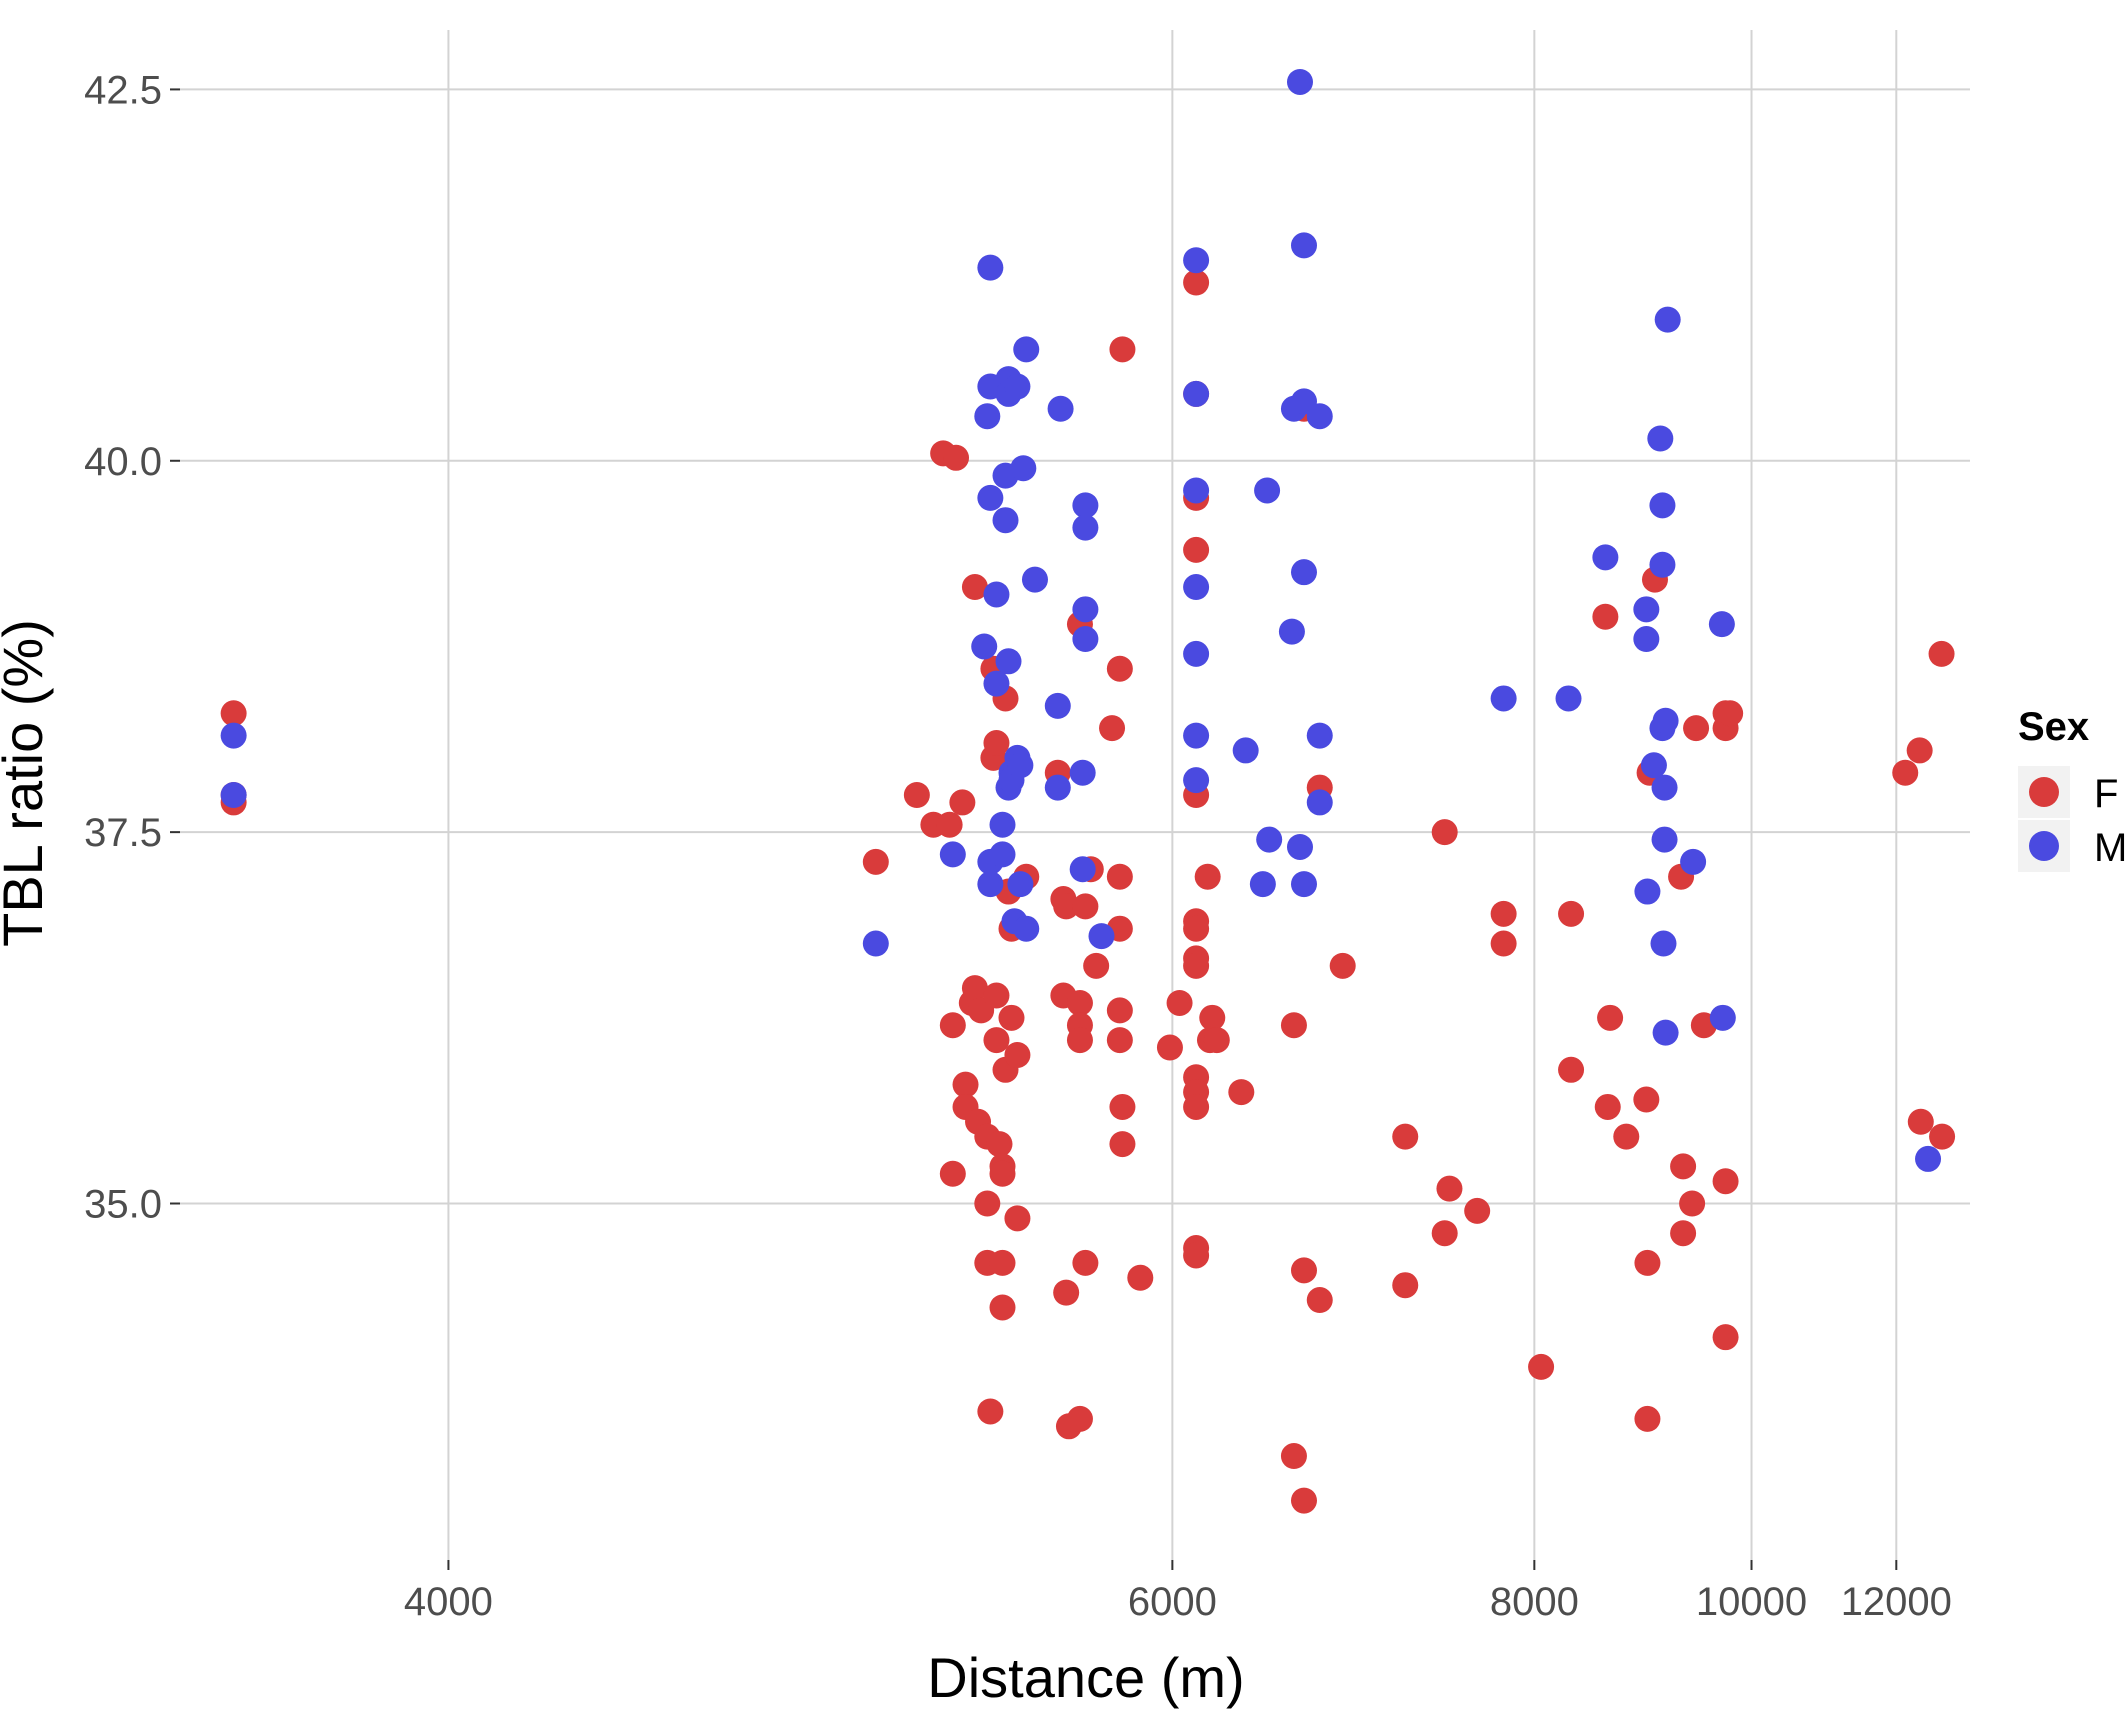 The height and width of the screenshot is (1718, 2128). What do you see at coordinates (2044, 846) in the screenshot?
I see `legend-key-m` at bounding box center [2044, 846].